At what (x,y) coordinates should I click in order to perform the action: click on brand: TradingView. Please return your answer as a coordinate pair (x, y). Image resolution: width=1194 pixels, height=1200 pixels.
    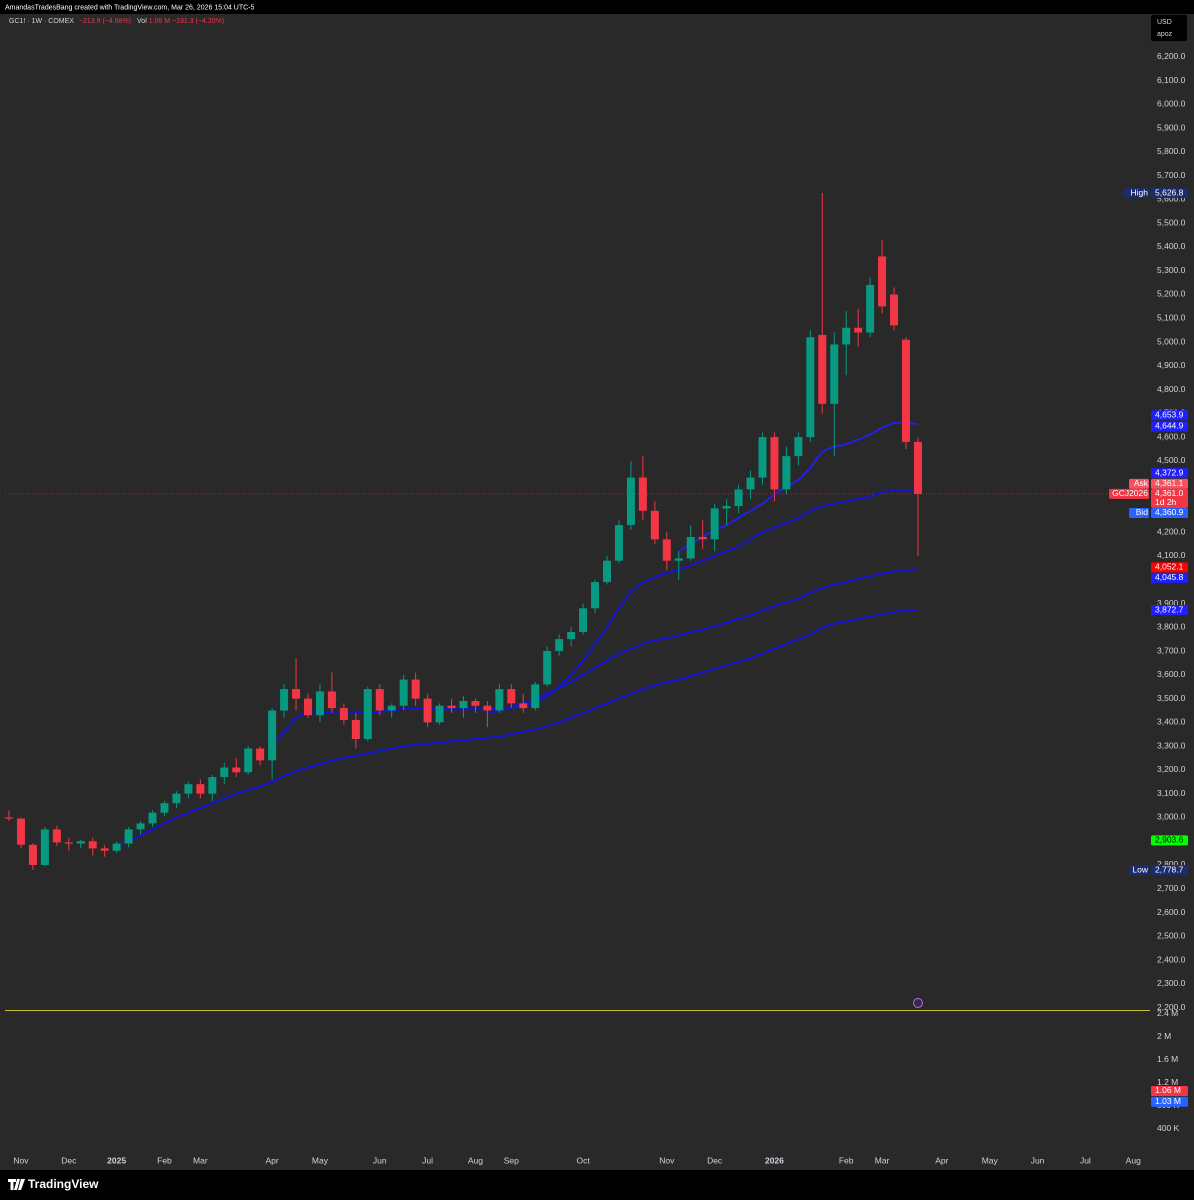
    Looking at the image, I should click on (63, 1184).